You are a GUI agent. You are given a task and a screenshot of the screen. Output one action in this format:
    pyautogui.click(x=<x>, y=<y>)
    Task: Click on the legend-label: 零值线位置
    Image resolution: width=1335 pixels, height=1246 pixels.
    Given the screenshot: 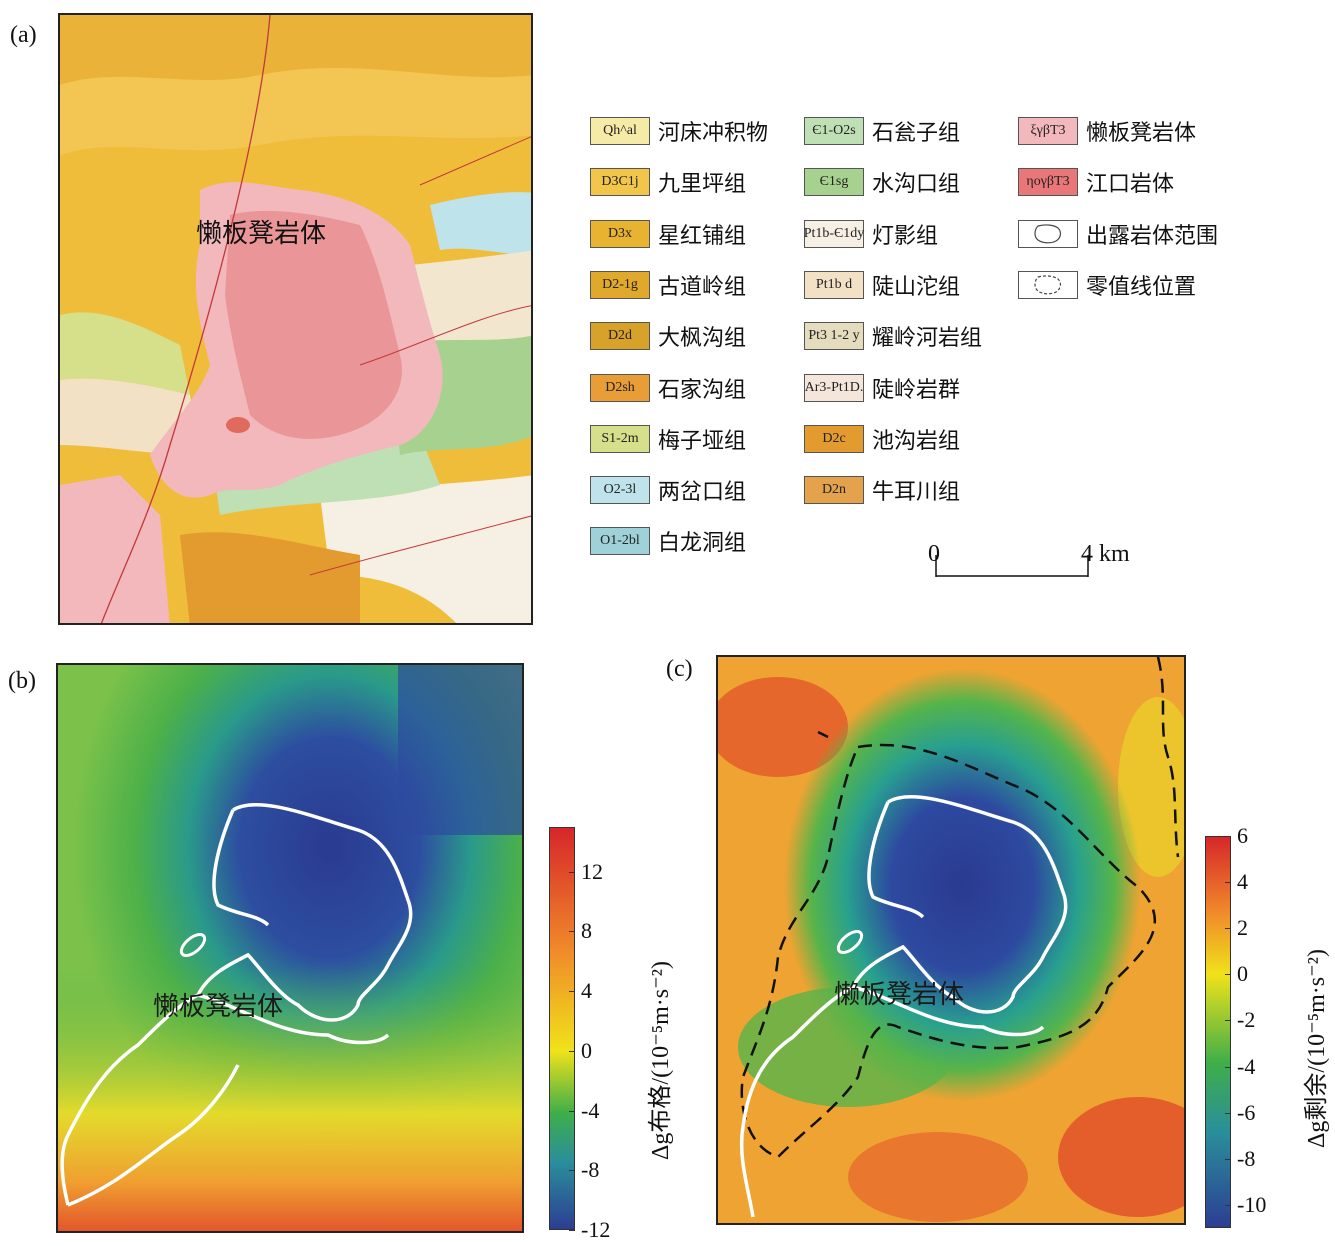 What is the action you would take?
    pyautogui.click(x=1141, y=287)
    